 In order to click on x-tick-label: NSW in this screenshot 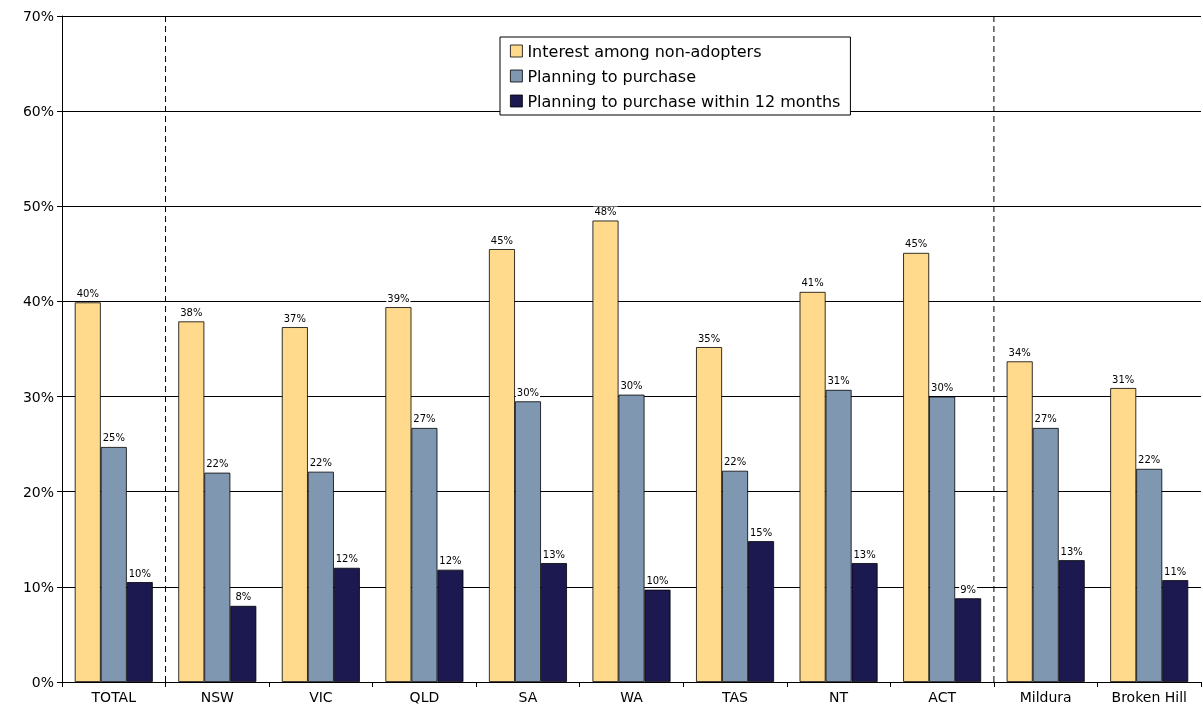, I will do `click(217, 697)`.